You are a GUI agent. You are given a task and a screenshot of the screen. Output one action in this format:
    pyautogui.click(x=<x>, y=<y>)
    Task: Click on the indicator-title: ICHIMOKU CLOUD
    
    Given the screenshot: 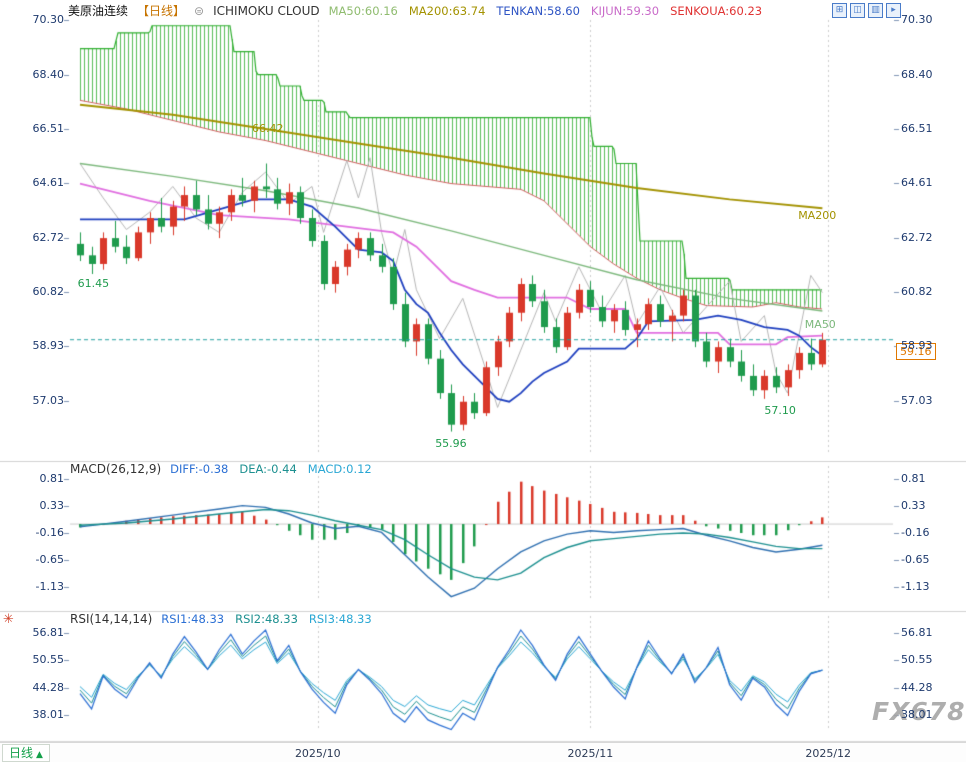 What is the action you would take?
    pyautogui.click(x=266, y=10)
    